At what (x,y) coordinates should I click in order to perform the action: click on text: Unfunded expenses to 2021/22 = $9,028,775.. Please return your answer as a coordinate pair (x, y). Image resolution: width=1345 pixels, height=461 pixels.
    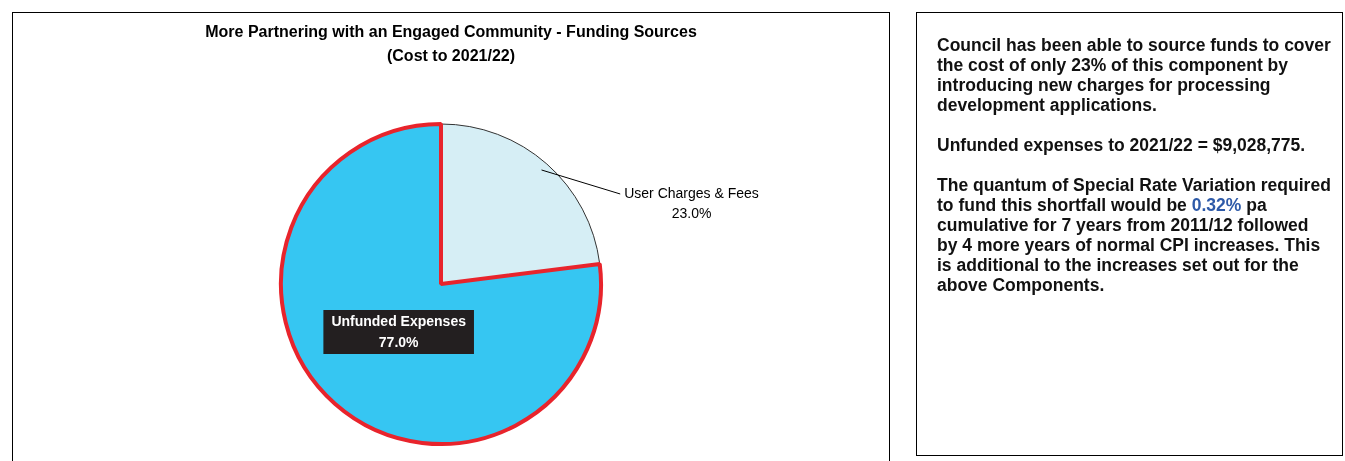
    Looking at the image, I should click on (1122, 145).